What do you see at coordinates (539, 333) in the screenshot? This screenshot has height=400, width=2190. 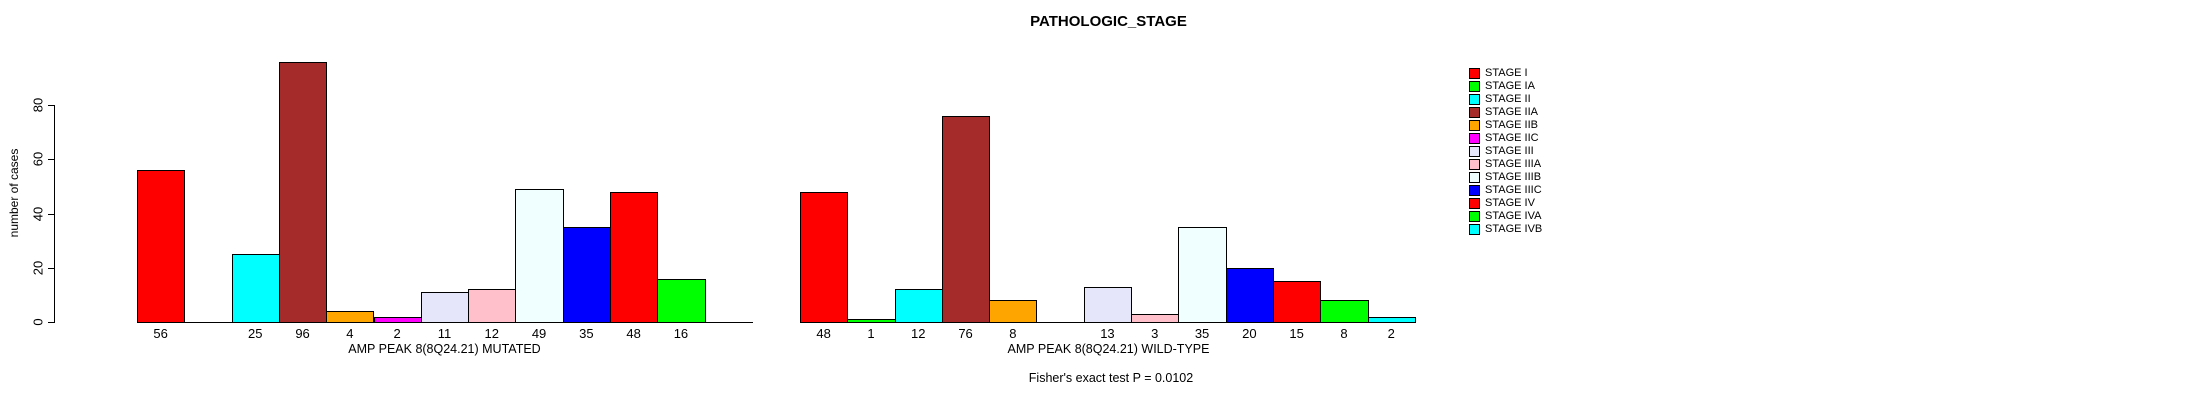 I see `bar-value-label: 49` at bounding box center [539, 333].